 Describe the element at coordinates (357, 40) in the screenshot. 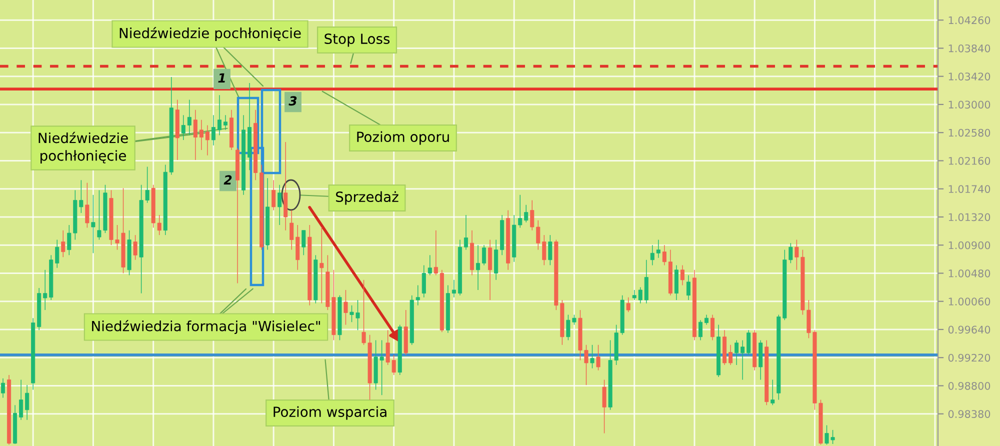

I see `ref-line-label: Stop Loss` at that location.